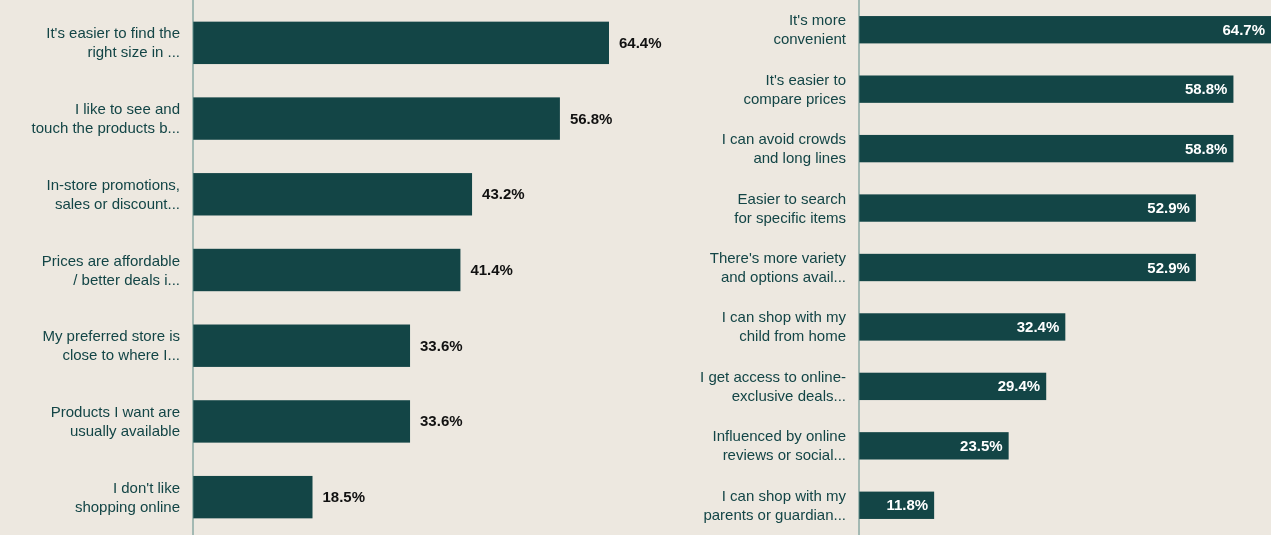 This screenshot has width=1271, height=535. Describe the element at coordinates (503, 194) in the screenshot. I see `data-label: 43.2%` at that location.